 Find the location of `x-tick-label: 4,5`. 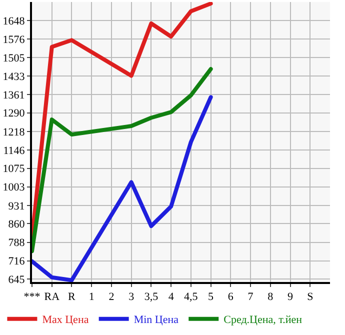

x-tick-label: 4,5 is located at coordinates (191, 297).